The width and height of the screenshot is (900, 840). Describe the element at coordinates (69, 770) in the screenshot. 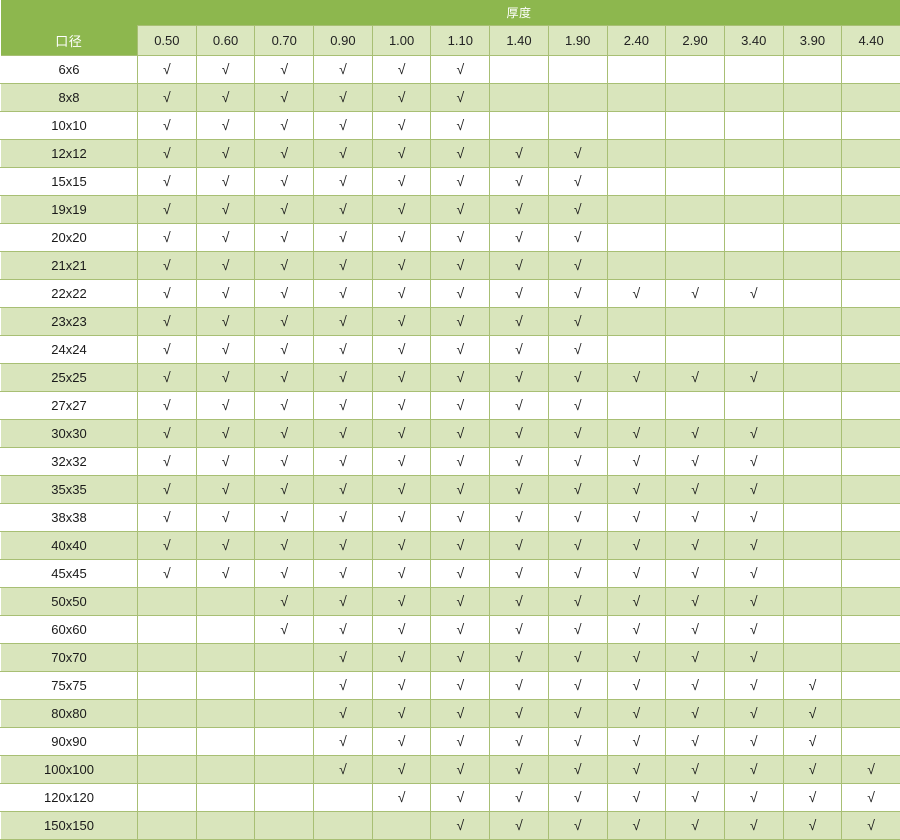

I see `size-cell: 100x100` at that location.